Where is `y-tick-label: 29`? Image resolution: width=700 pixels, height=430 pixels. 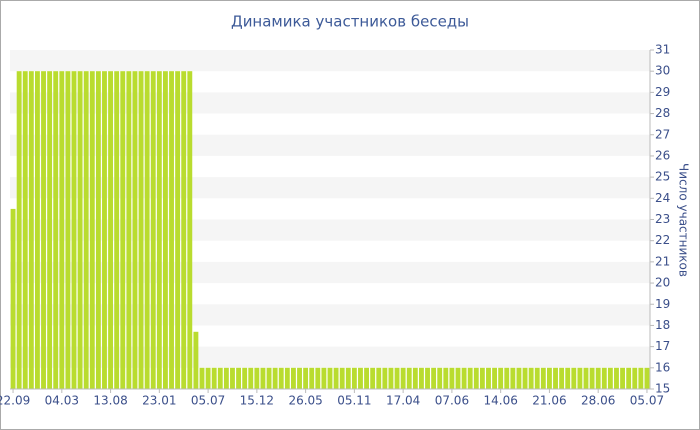
y-tick-label: 29 is located at coordinates (662, 92).